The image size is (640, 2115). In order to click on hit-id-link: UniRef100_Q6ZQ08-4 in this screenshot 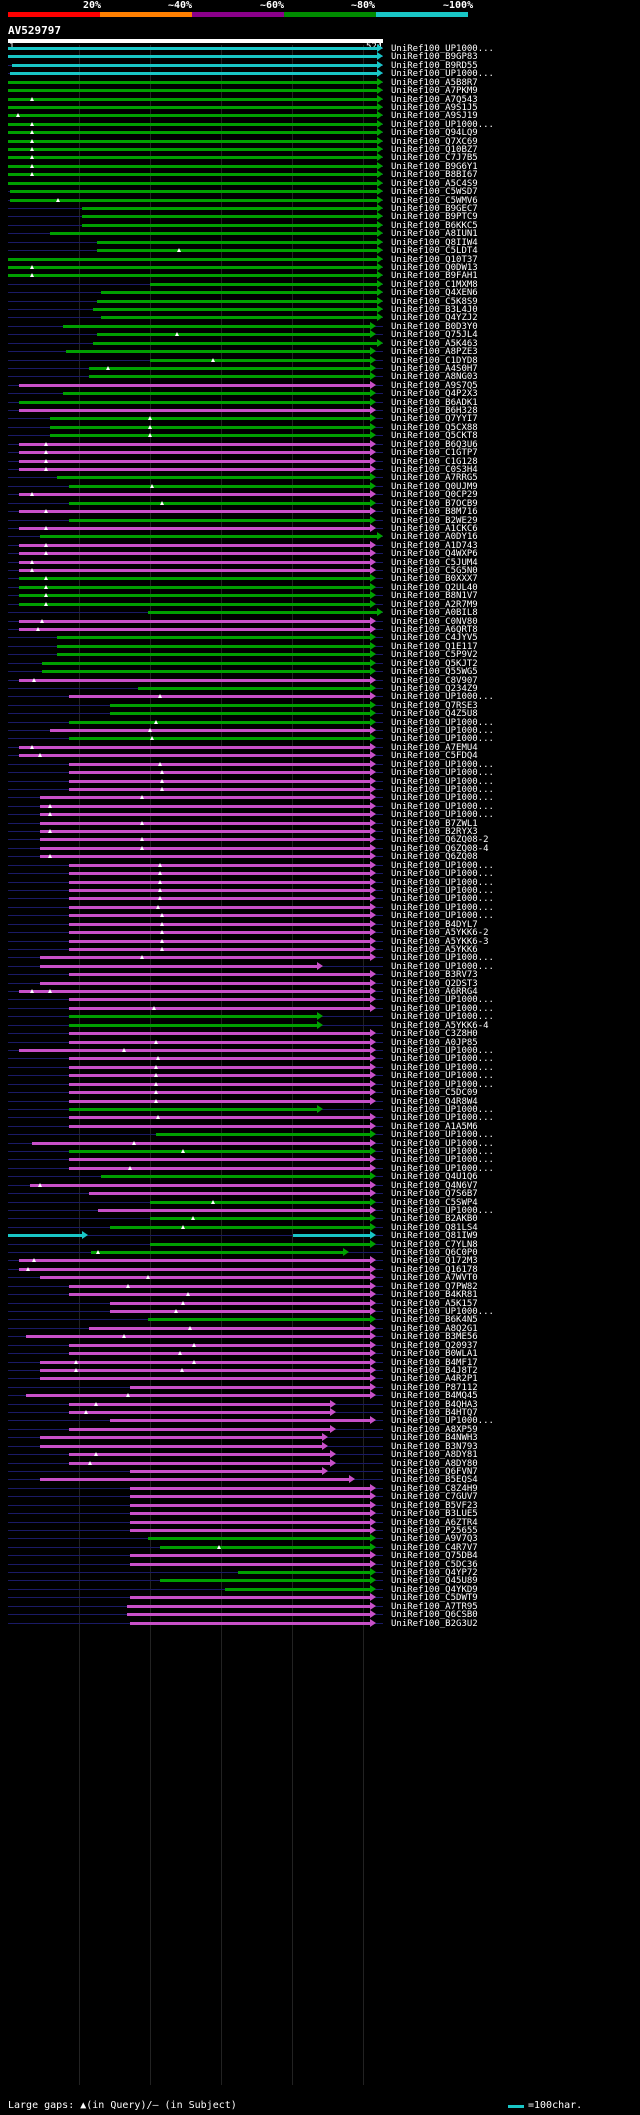, I will do `click(440, 848)`.